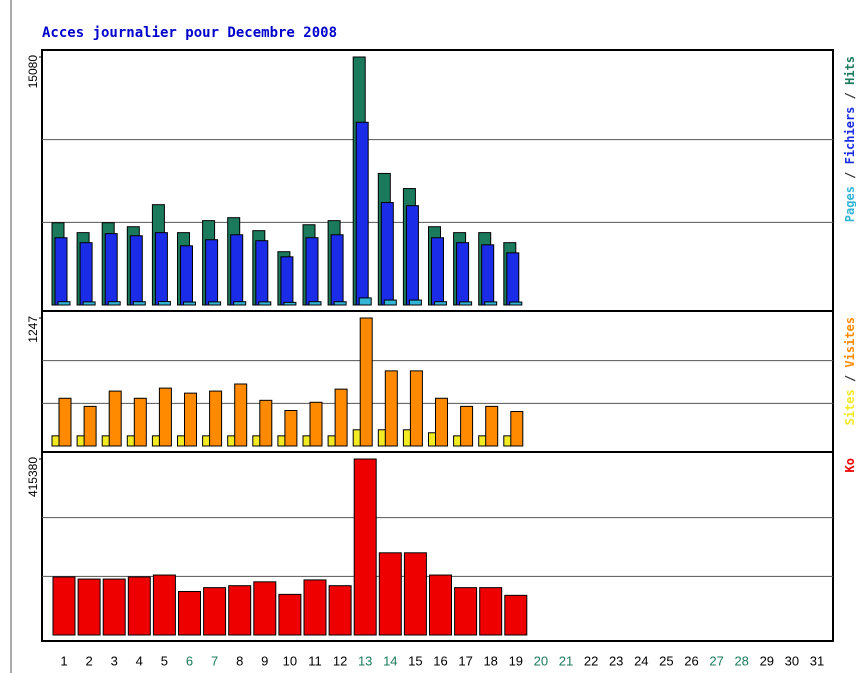 The image size is (856, 673). I want to click on x-tick-label: 27, so click(716, 660).